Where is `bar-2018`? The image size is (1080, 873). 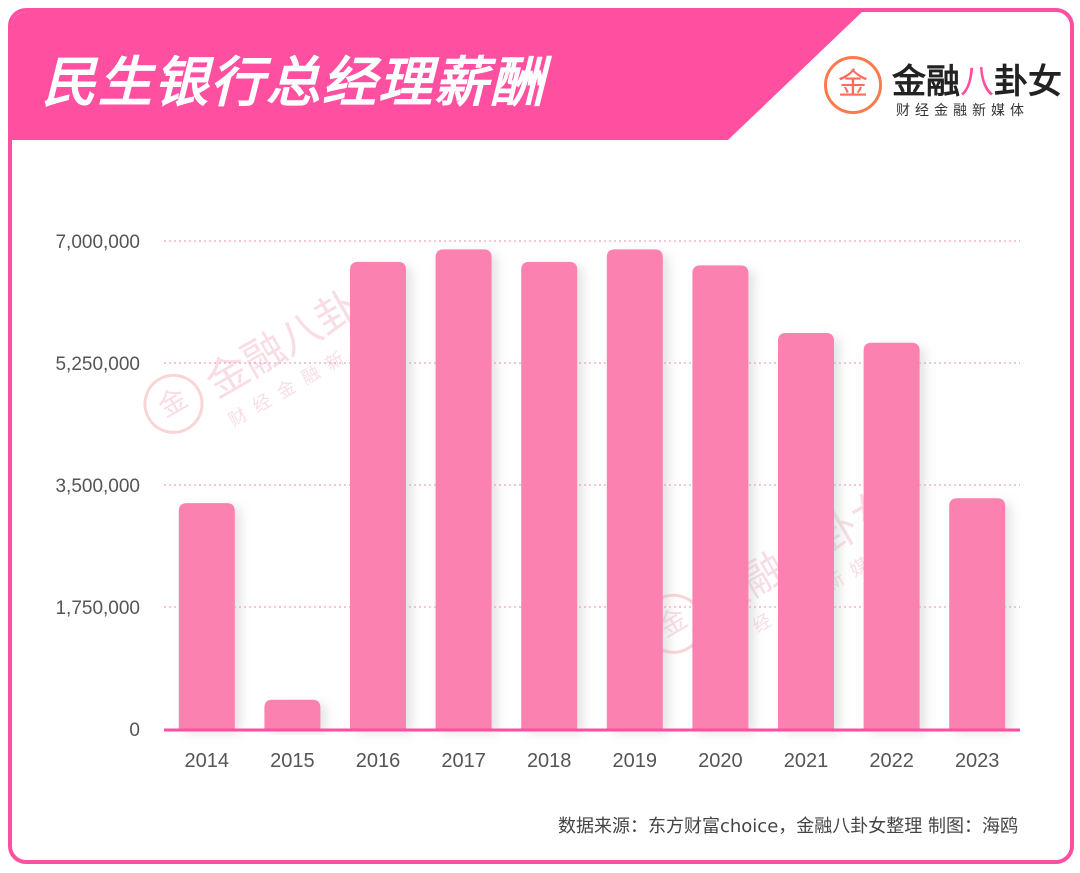
bar-2018 is located at coordinates (549, 495).